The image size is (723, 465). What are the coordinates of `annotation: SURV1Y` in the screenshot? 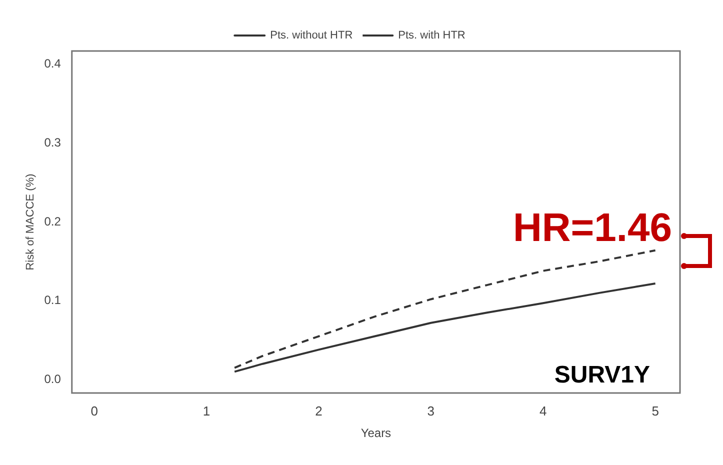 It's located at (602, 374).